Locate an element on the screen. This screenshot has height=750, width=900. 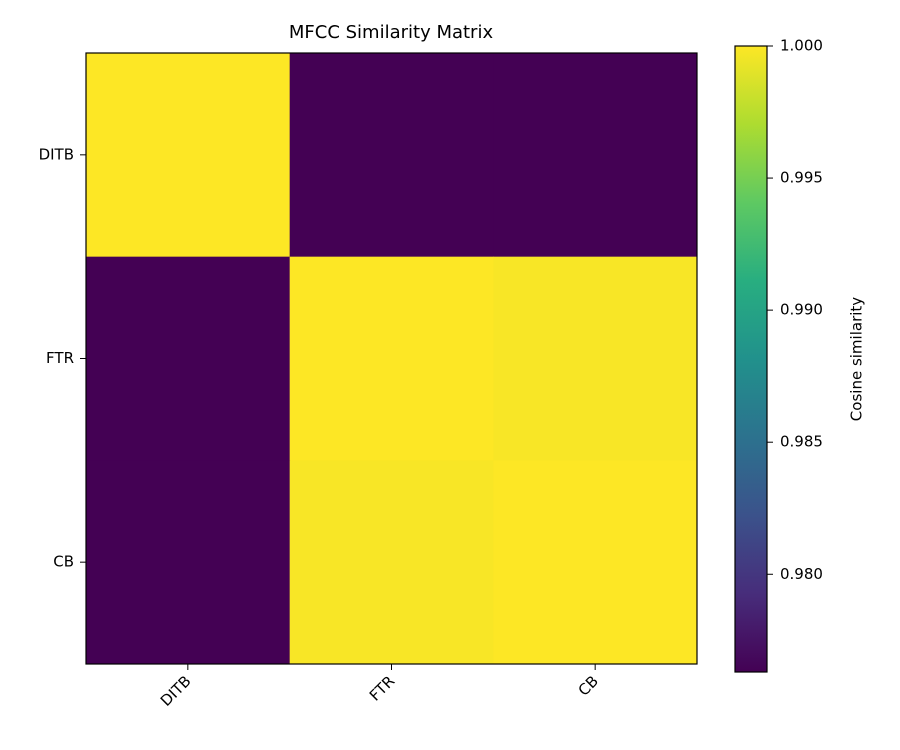
y-tick-label: CB is located at coordinates (63, 562).